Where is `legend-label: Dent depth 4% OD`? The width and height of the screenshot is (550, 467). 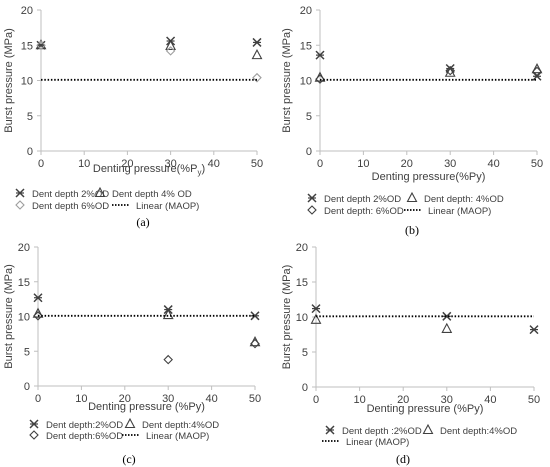
legend-label: Dent depth 4% OD is located at coordinates (152, 194).